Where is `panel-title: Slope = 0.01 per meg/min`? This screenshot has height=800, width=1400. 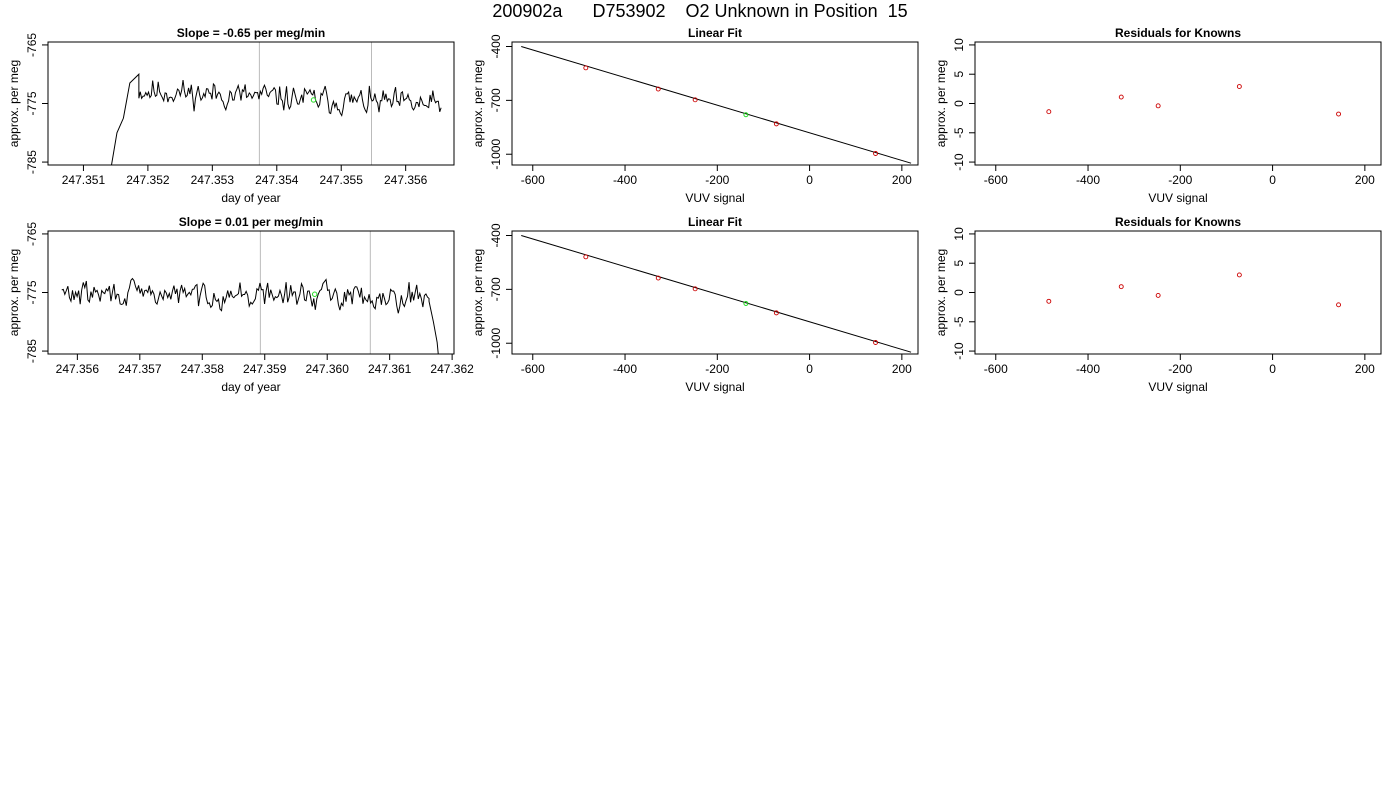
panel-title: Slope = 0.01 per meg/min is located at coordinates (251, 222).